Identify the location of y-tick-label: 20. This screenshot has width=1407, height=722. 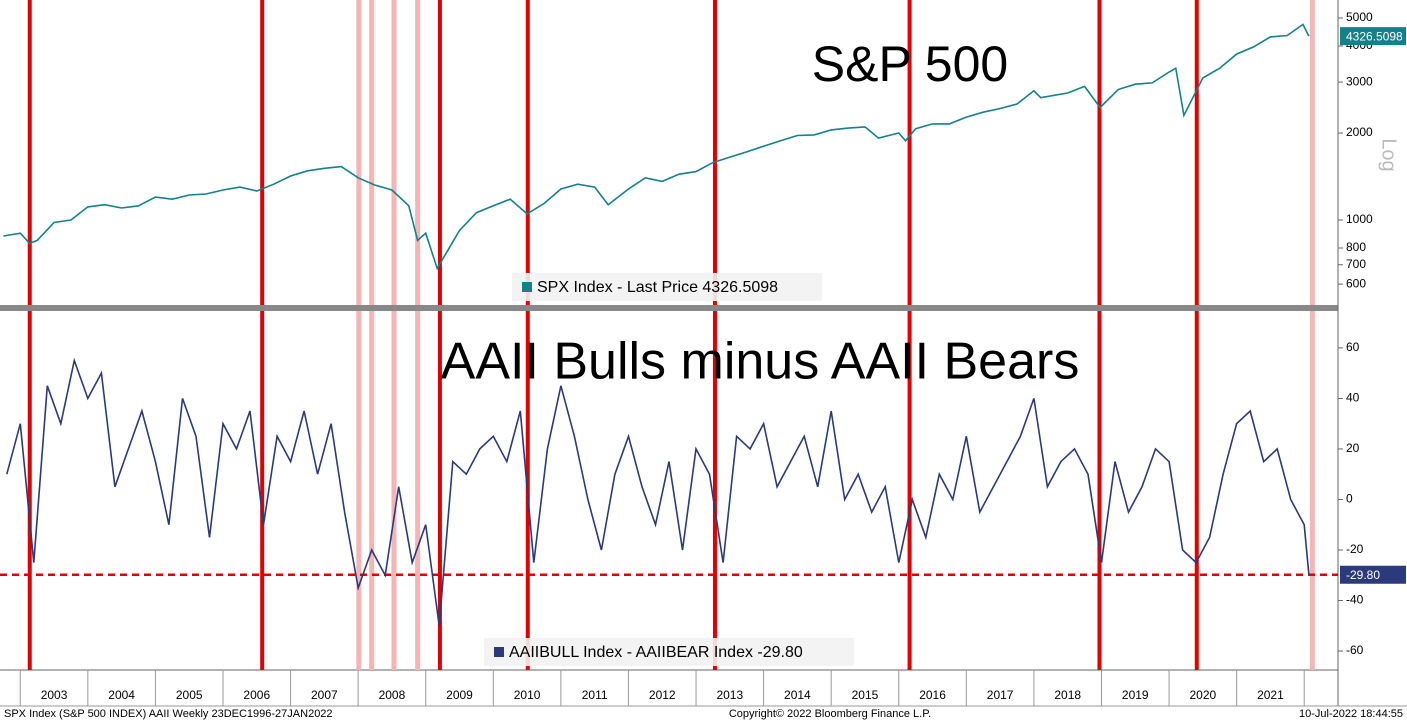
(1353, 448).